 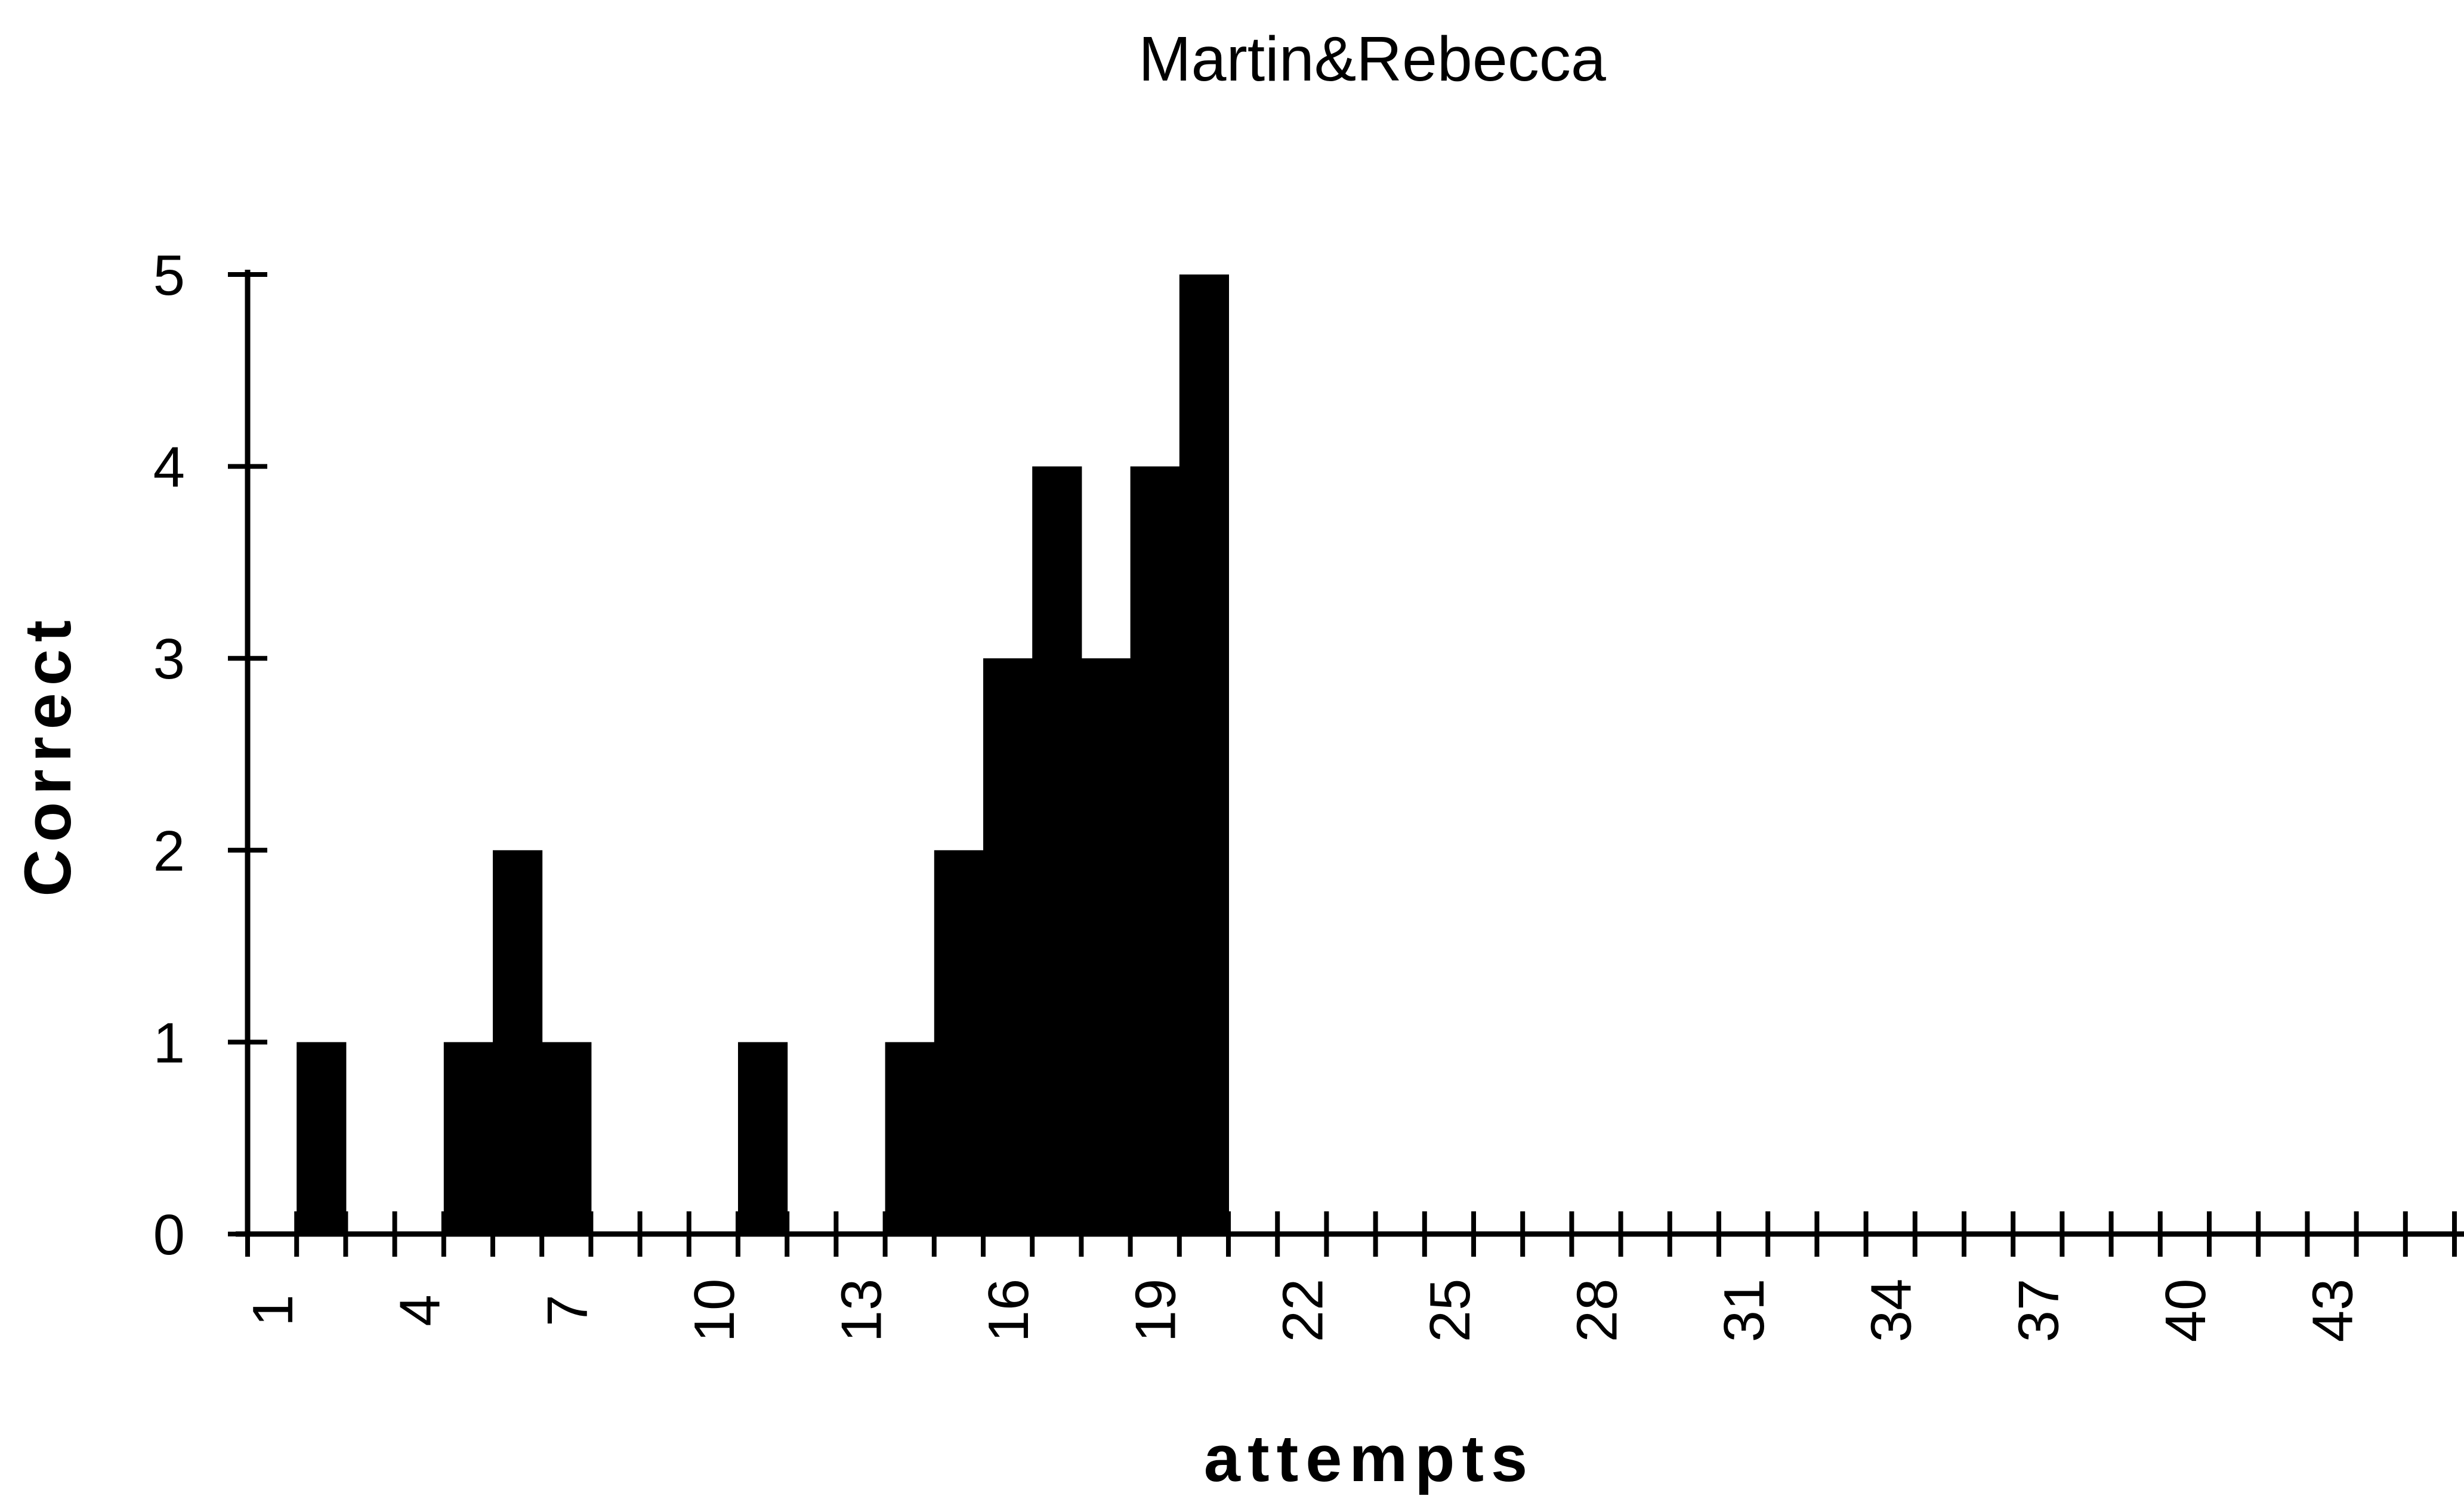 What do you see at coordinates (48, 754) in the screenshot?
I see `y-axis-label: Correct` at bounding box center [48, 754].